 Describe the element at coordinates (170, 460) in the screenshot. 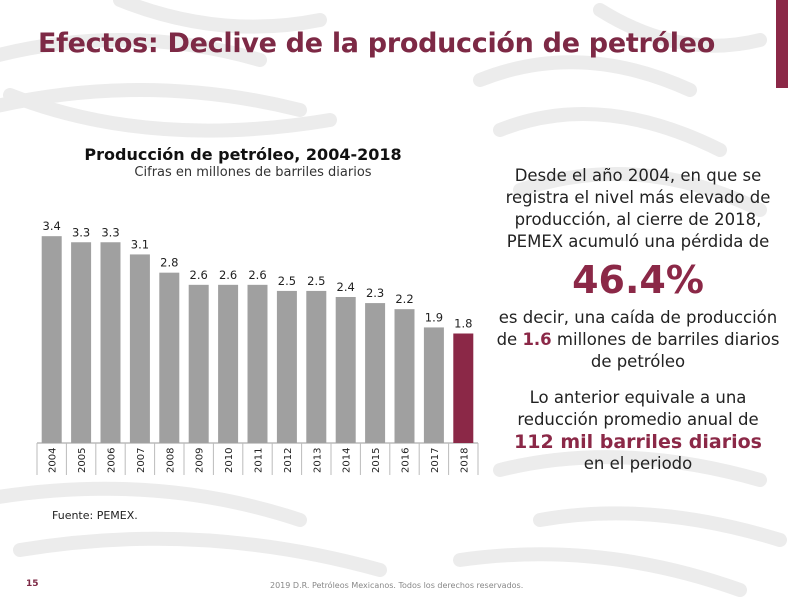

I see `x-tick-2008: 2008` at that location.